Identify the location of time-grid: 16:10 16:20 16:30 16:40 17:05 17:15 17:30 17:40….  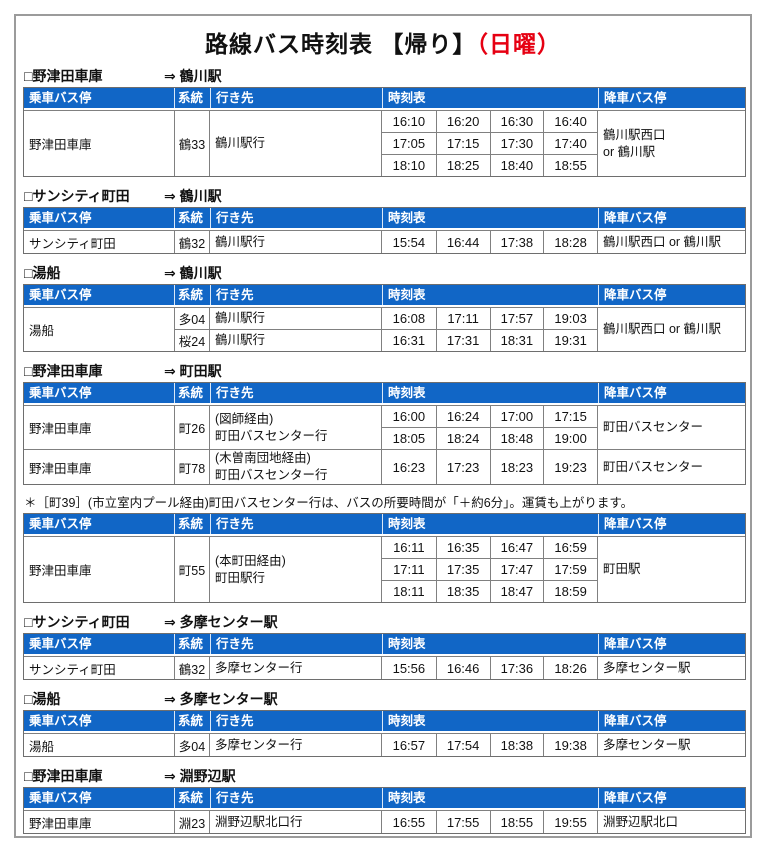
(490, 143).